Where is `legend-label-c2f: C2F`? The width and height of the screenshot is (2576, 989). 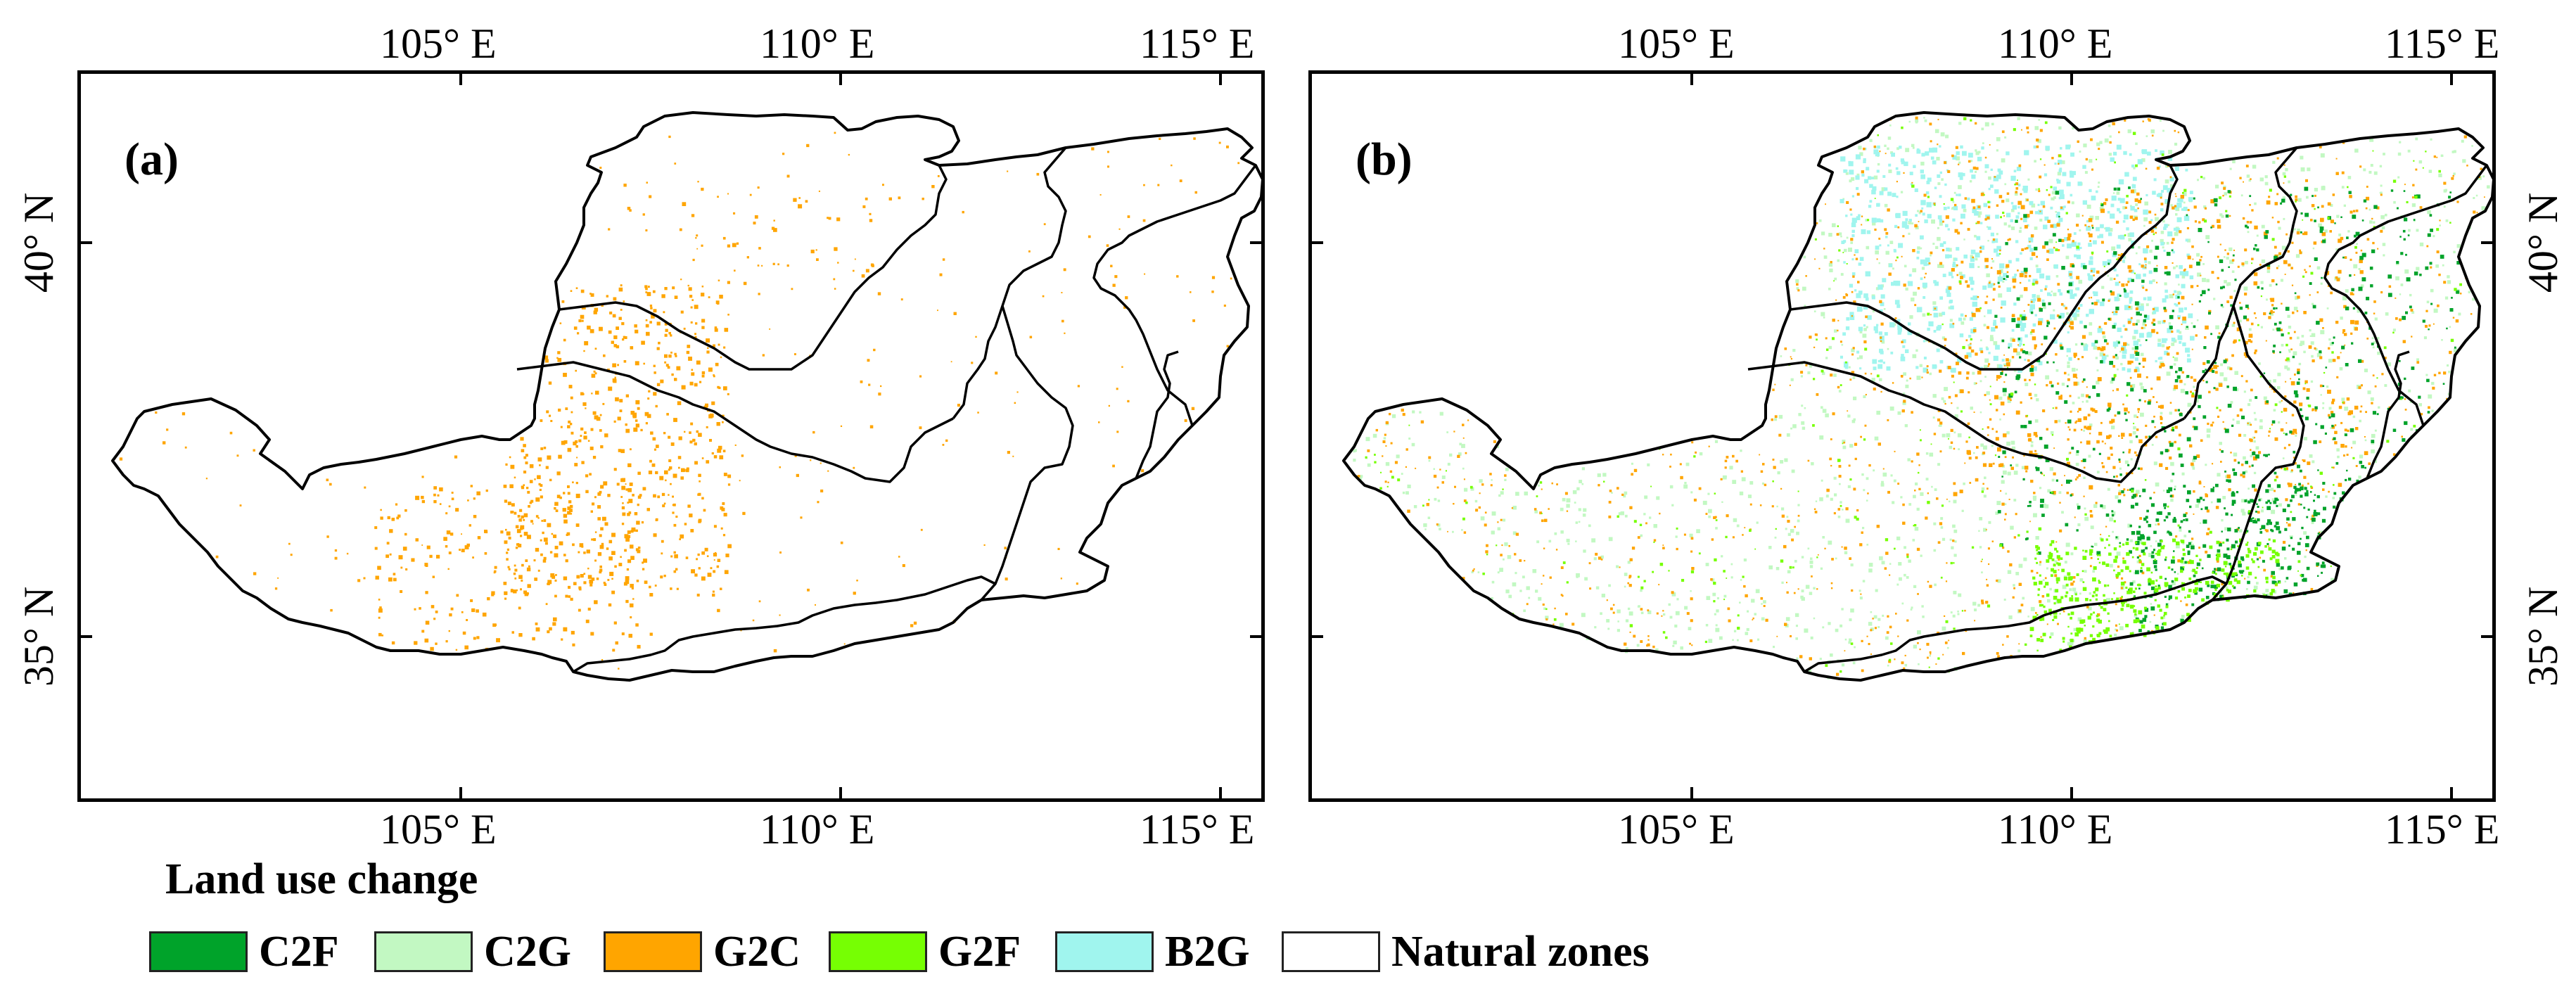
legend-label-c2f: C2F is located at coordinates (299, 951).